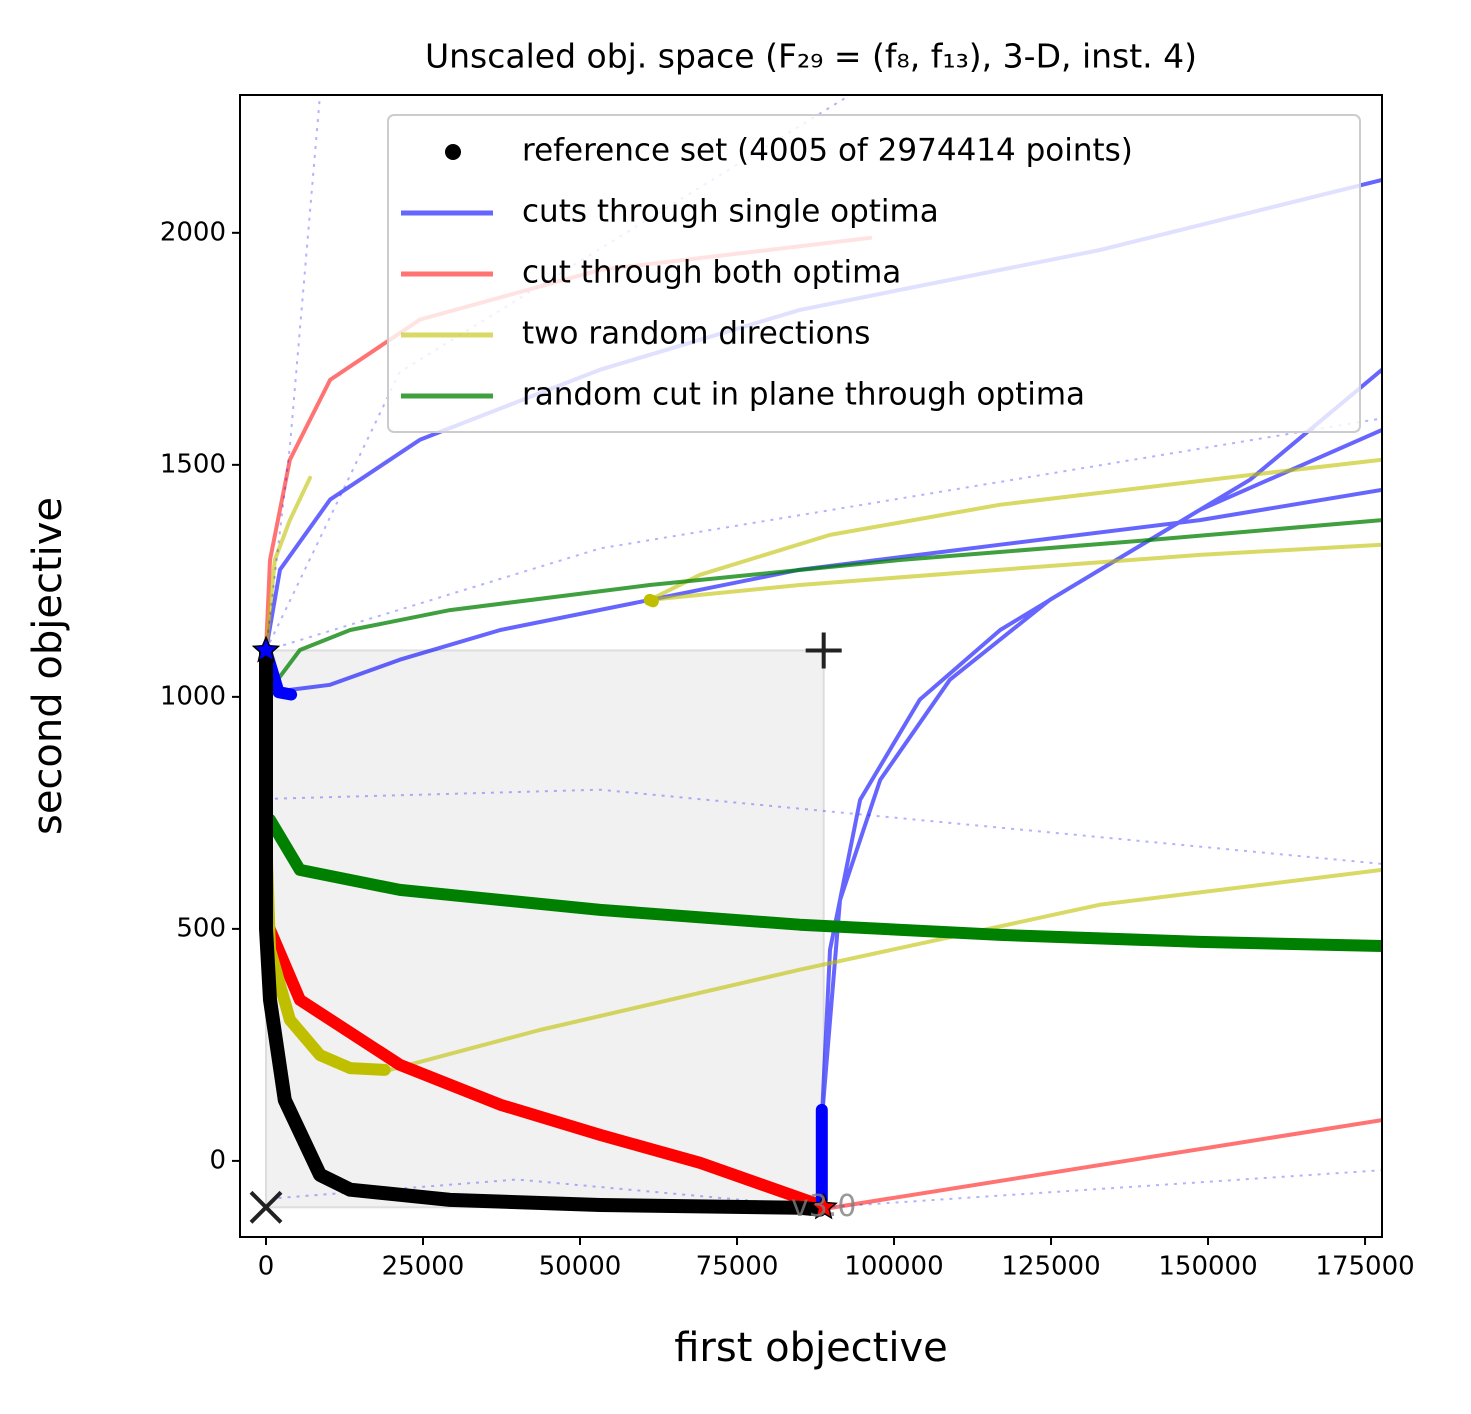  What do you see at coordinates (1050, 1267) in the screenshot?
I see `x-tick-label: 125000` at bounding box center [1050, 1267].